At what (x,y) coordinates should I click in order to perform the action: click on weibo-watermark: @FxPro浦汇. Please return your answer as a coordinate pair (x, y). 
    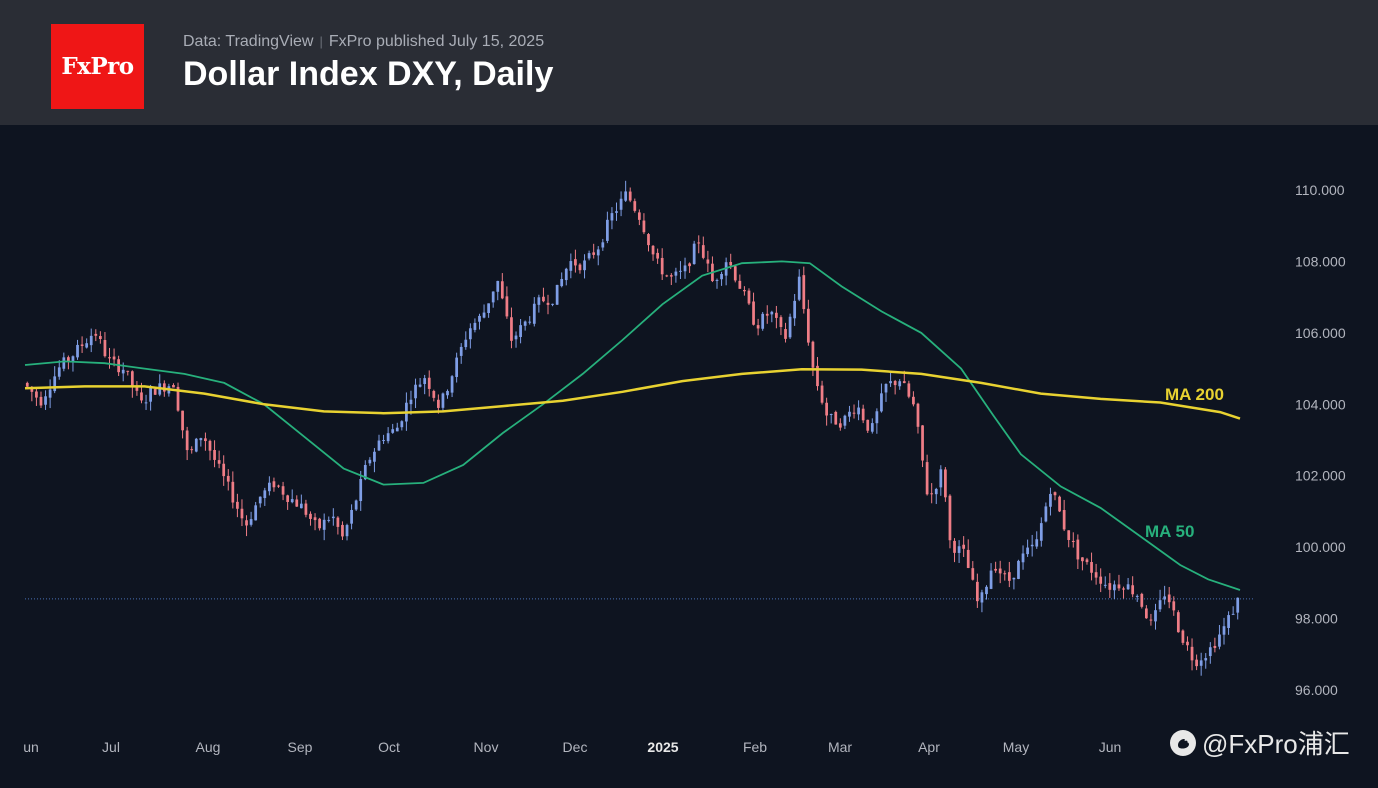
    Looking at the image, I should click on (1260, 742).